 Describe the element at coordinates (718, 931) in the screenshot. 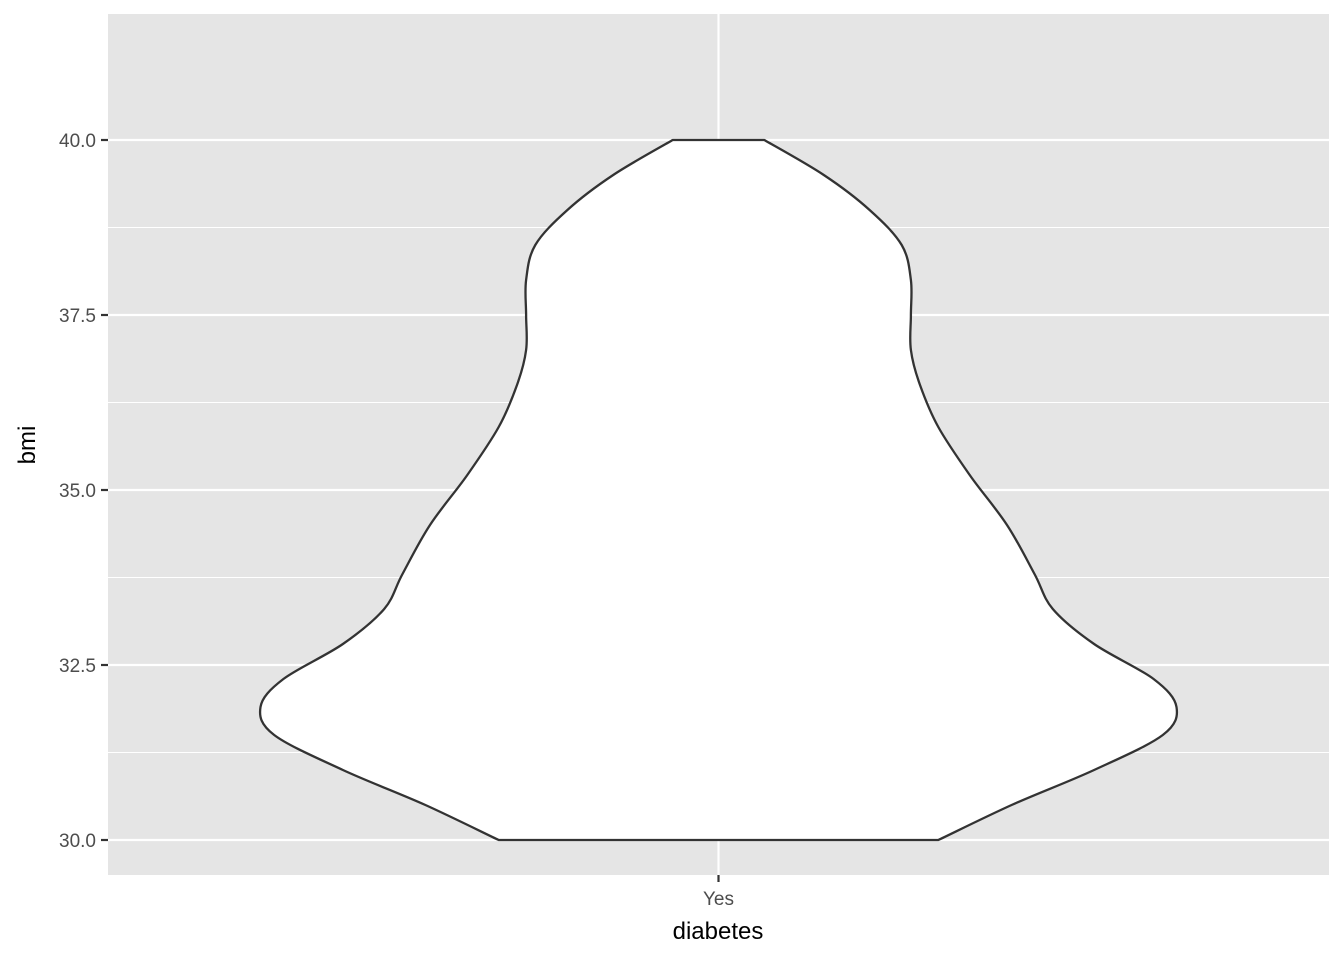

I see `x-axis-title: diabetes` at that location.